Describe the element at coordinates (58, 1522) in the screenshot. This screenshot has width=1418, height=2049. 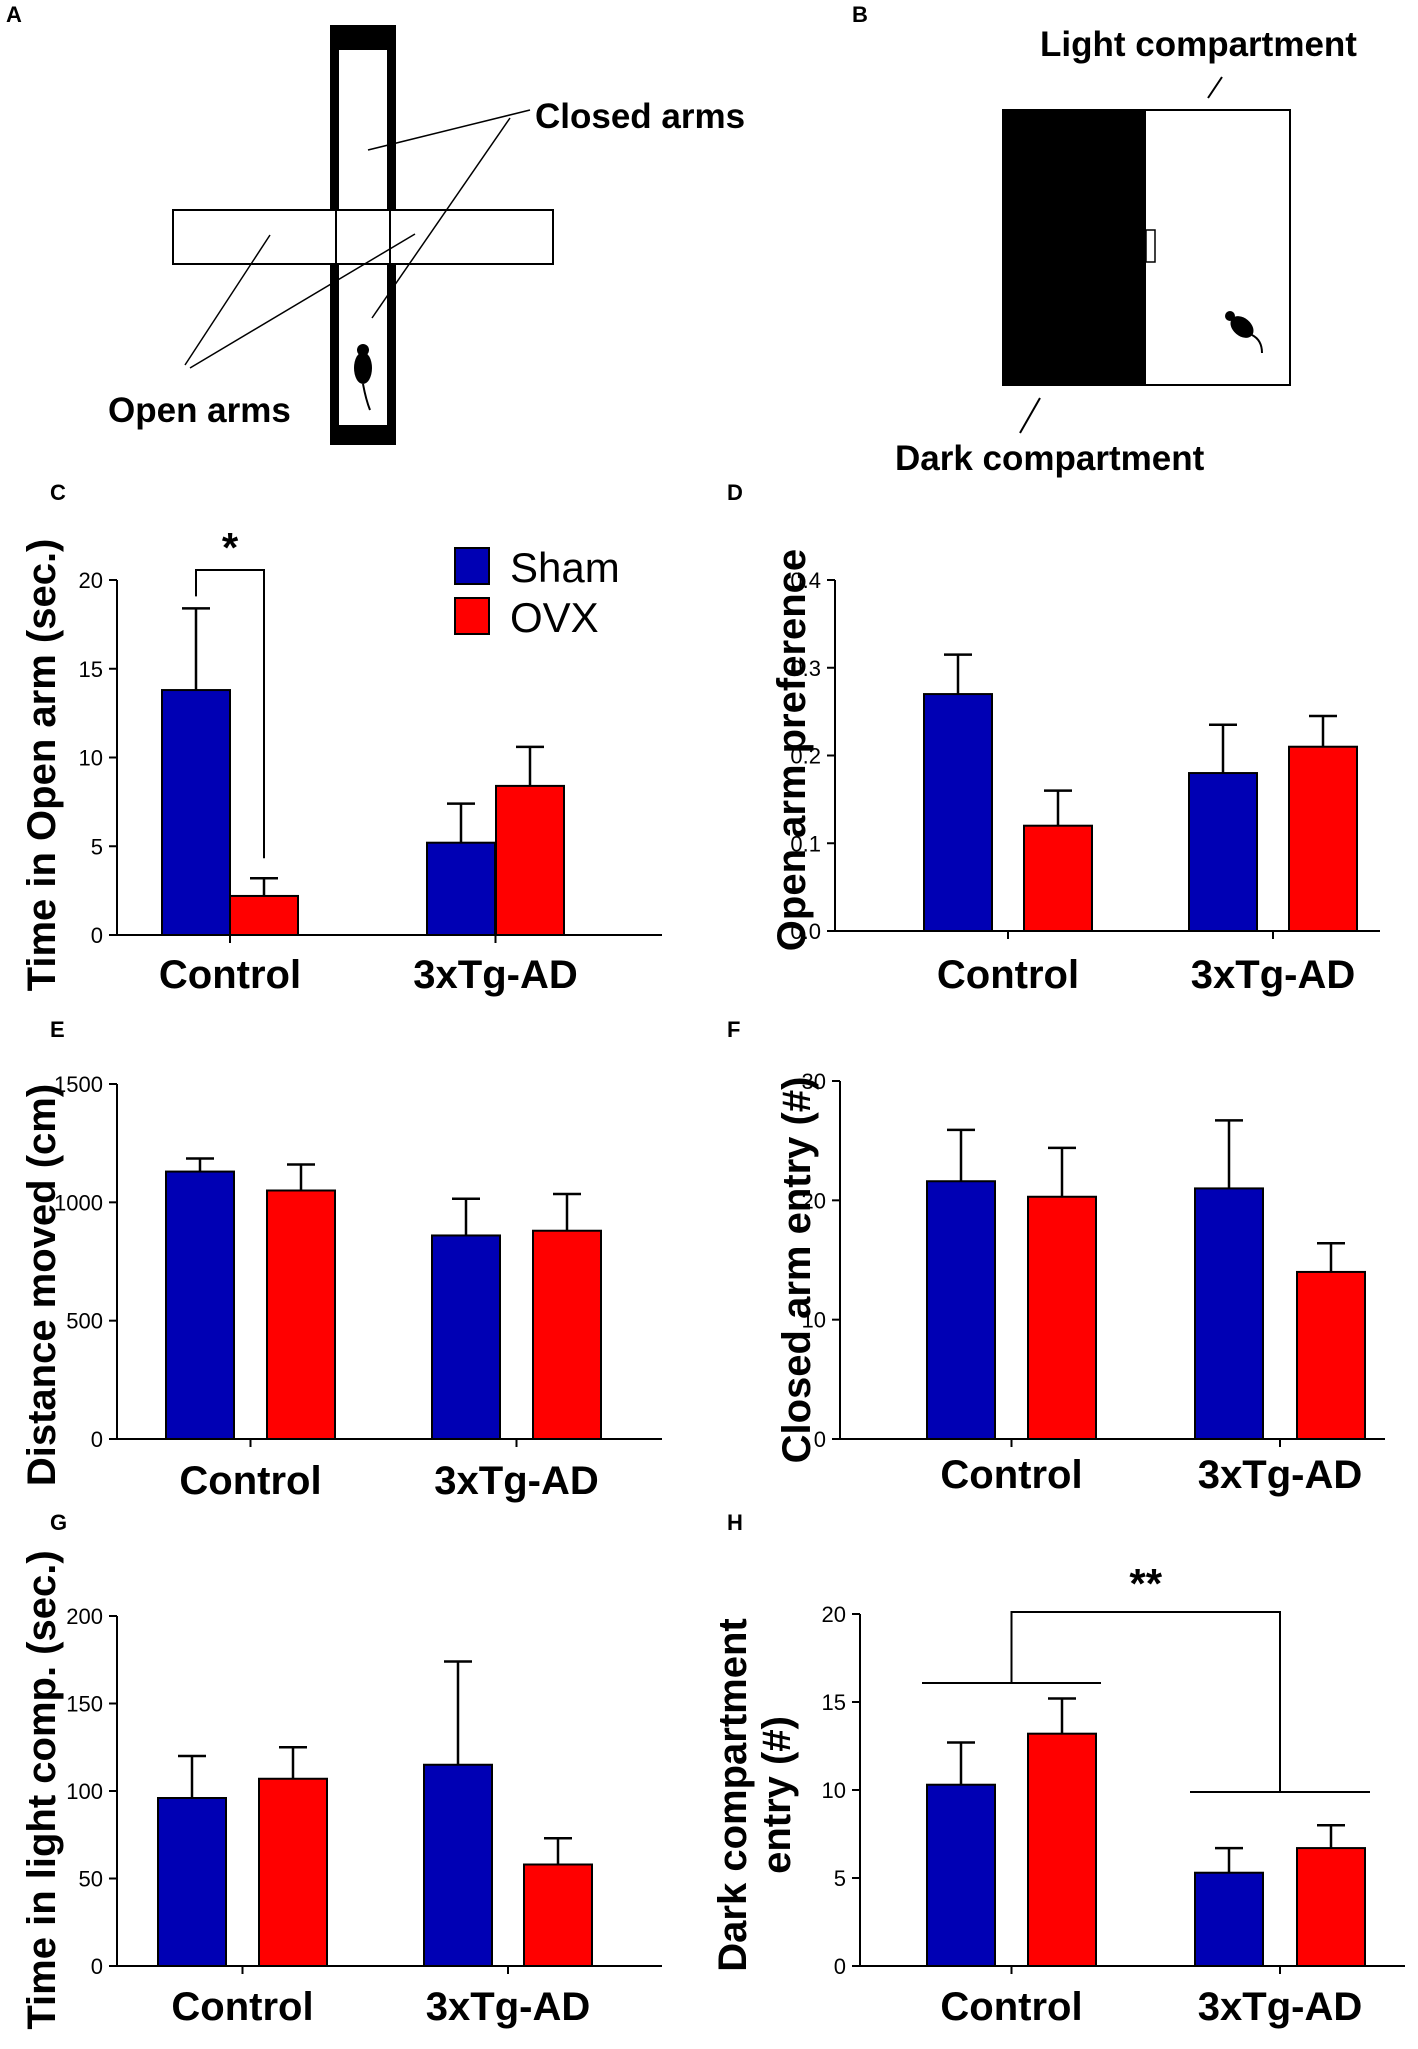
I see `panel-label-g: G` at that location.